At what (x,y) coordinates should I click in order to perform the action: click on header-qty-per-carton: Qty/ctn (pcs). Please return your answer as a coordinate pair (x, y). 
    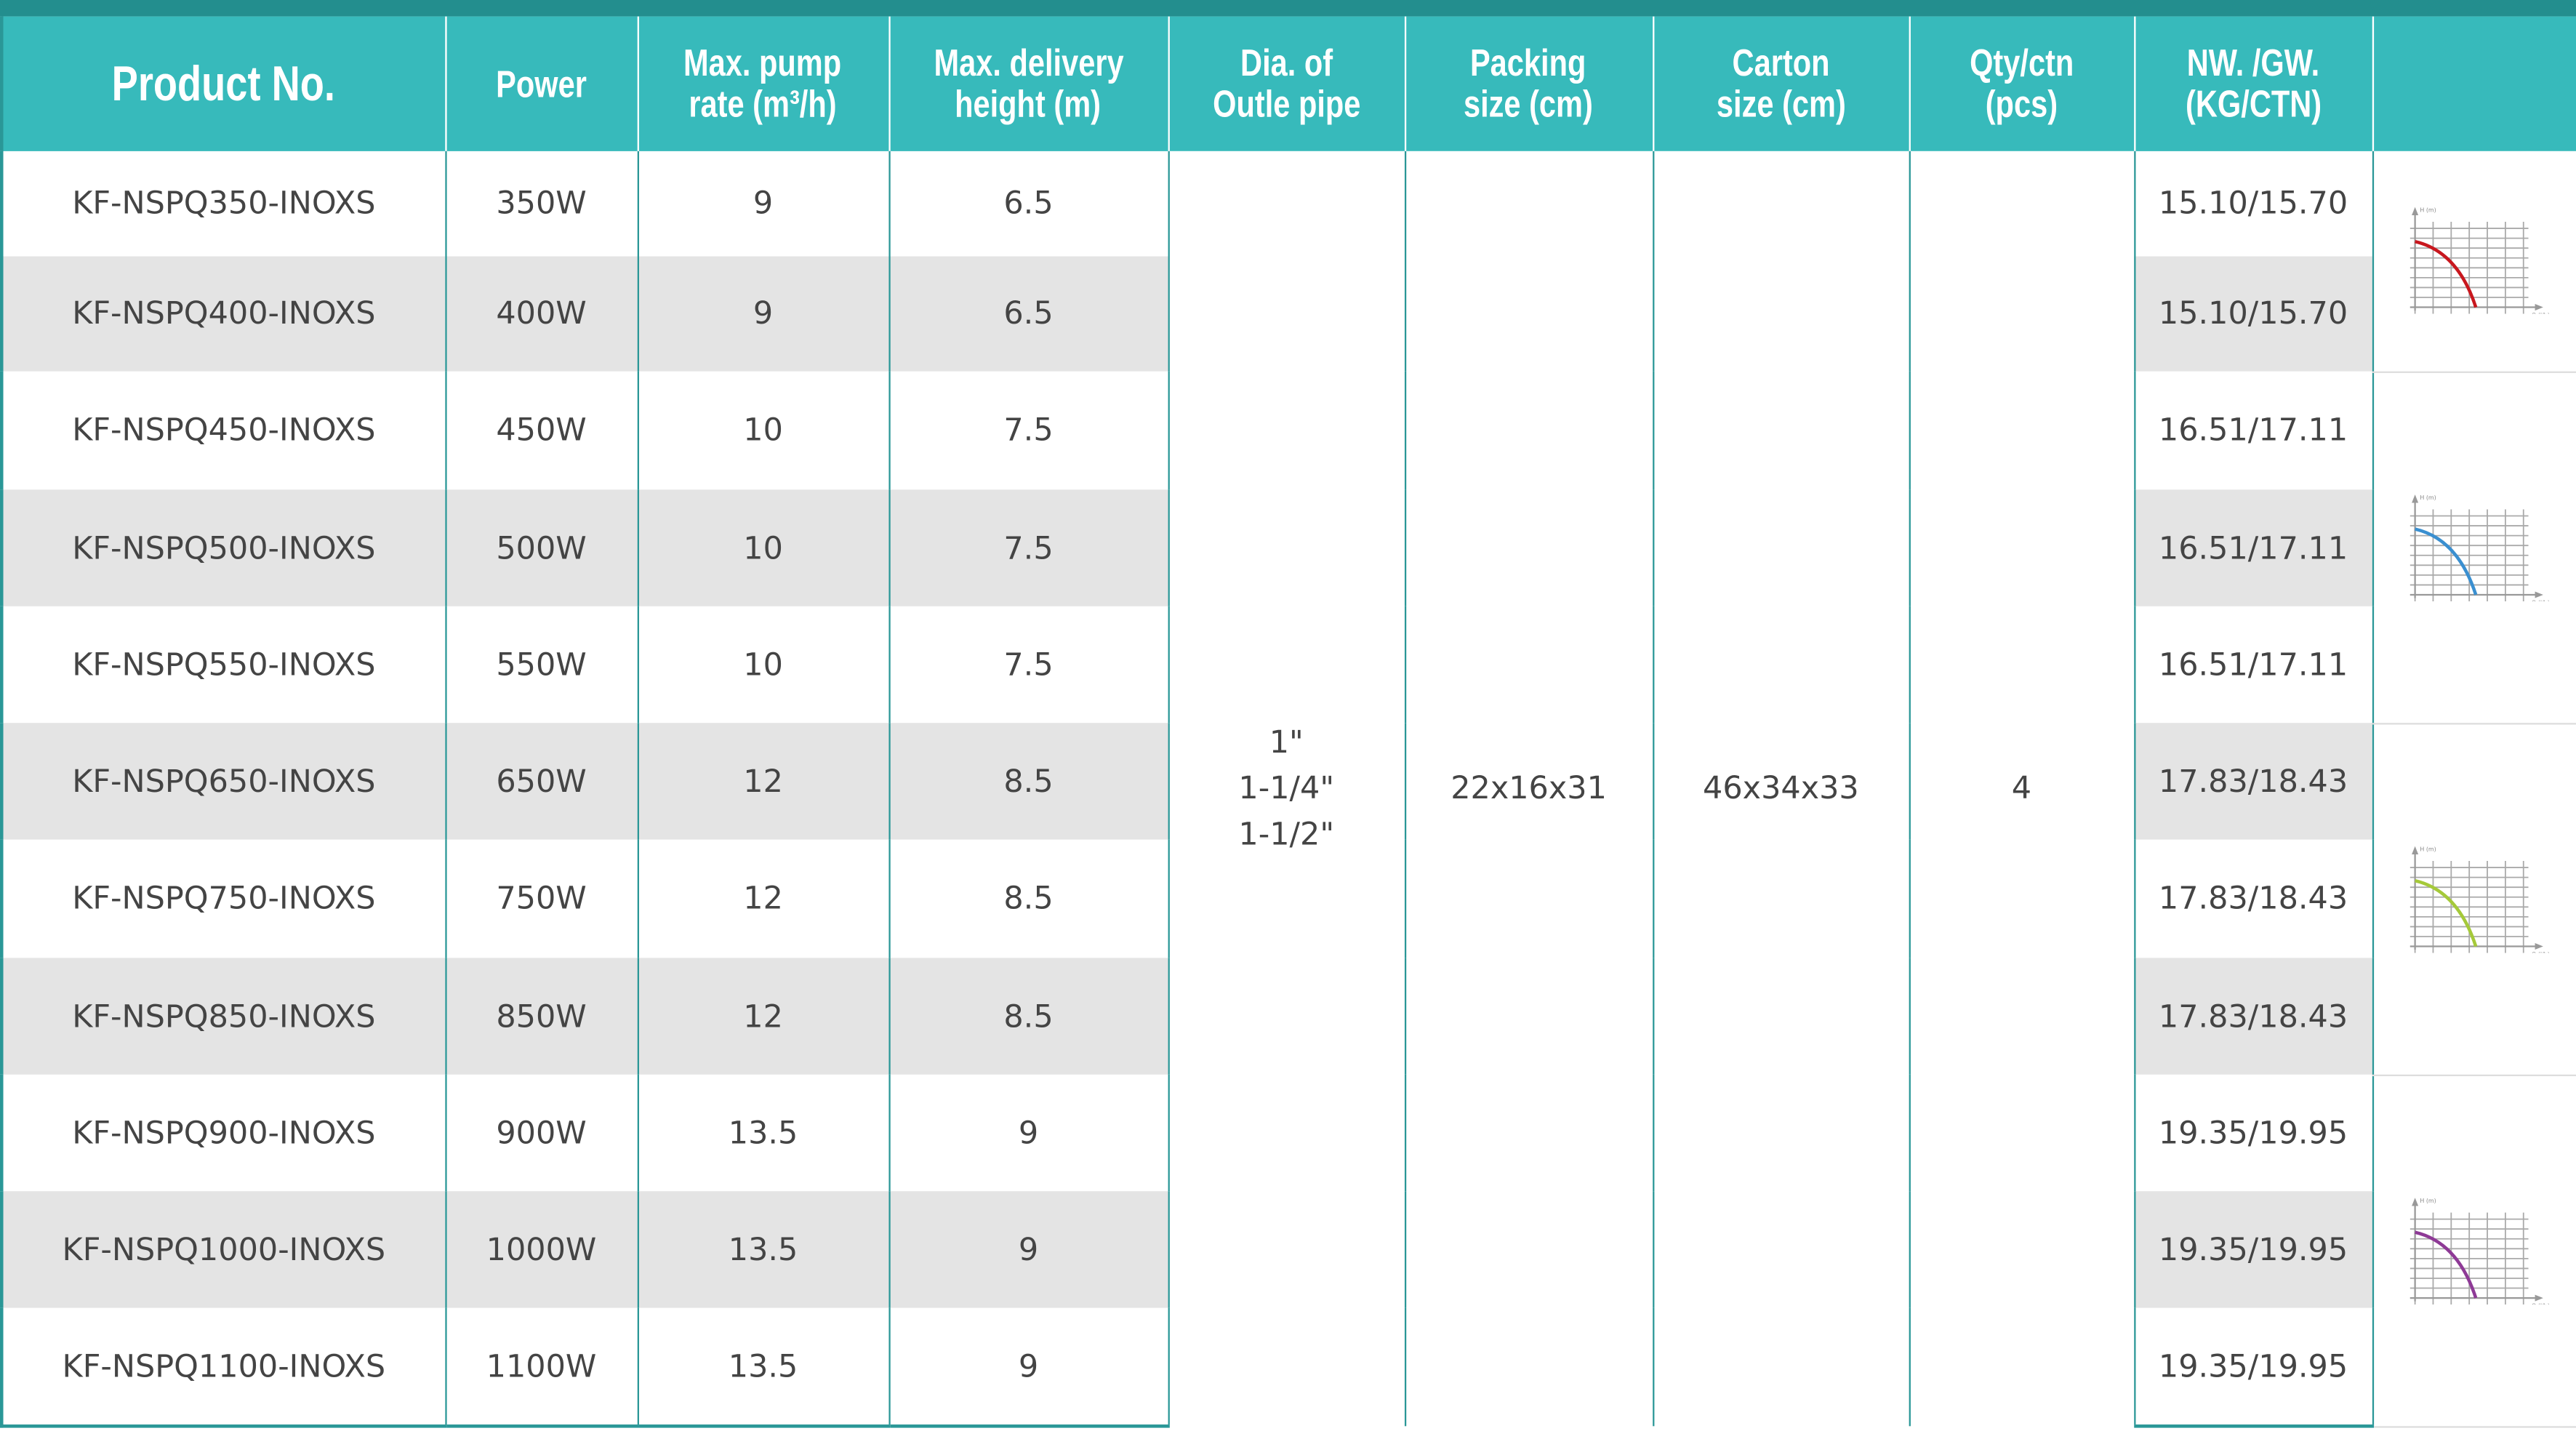
    Looking at the image, I should click on (2021, 83).